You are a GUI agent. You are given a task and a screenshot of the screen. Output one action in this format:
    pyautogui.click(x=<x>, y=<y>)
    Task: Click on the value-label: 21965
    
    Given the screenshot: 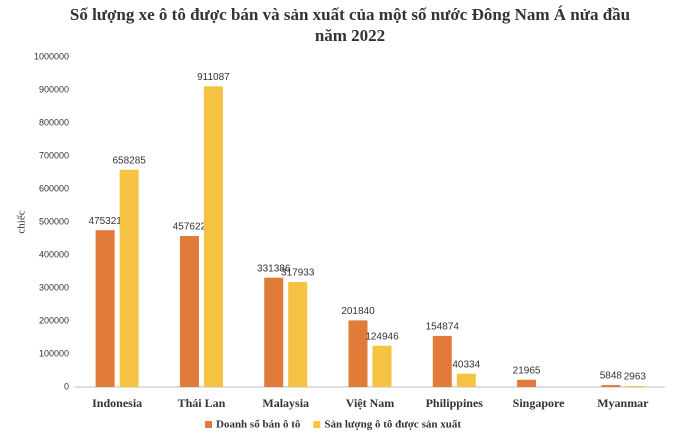 What is the action you would take?
    pyautogui.click(x=527, y=370)
    